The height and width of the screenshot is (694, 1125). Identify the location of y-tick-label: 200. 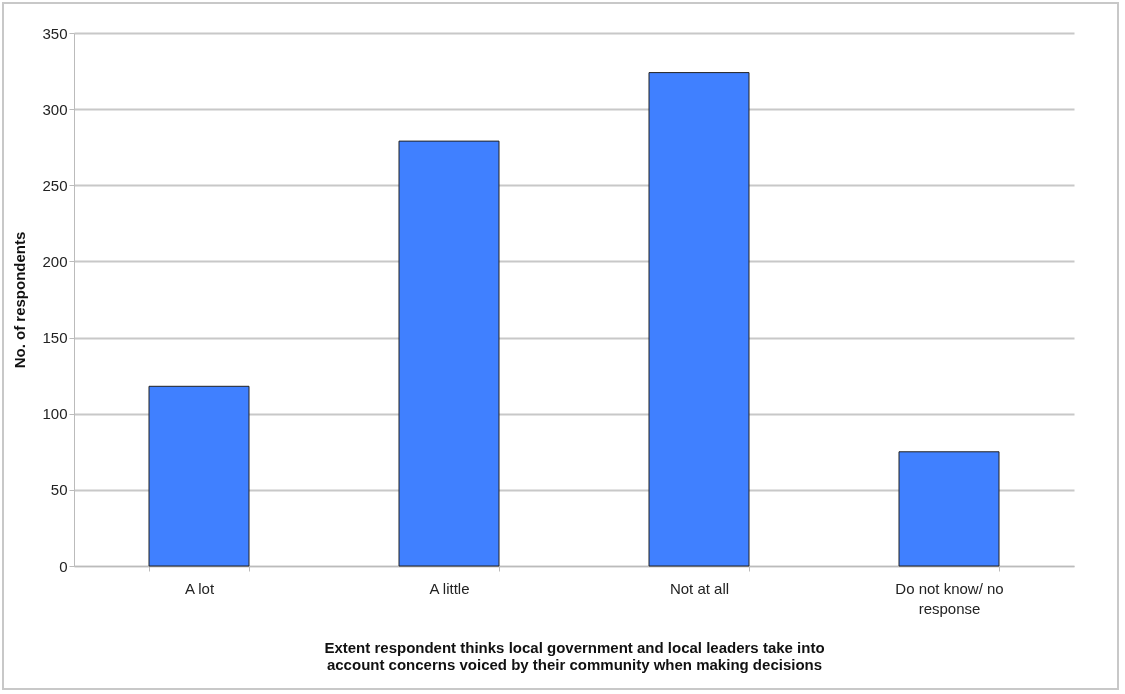
(55, 261).